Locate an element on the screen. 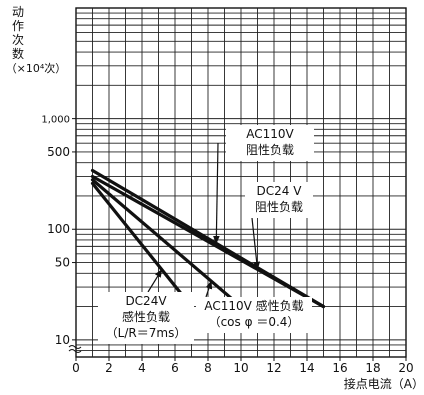 The image size is (424, 395). annotation-ac110i: AC110V 感性负载 （cos φ ＝0.4） is located at coordinates (254, 315).